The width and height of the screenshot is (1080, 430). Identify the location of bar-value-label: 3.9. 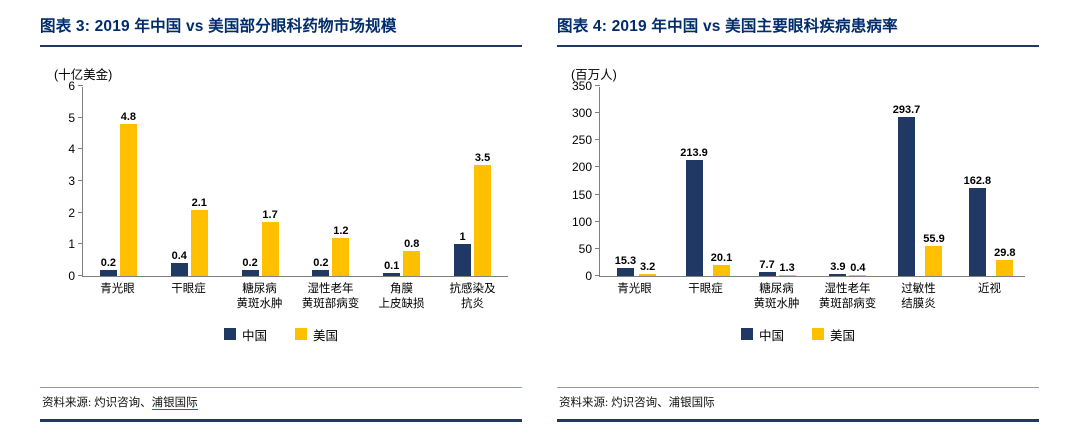
(838, 266).